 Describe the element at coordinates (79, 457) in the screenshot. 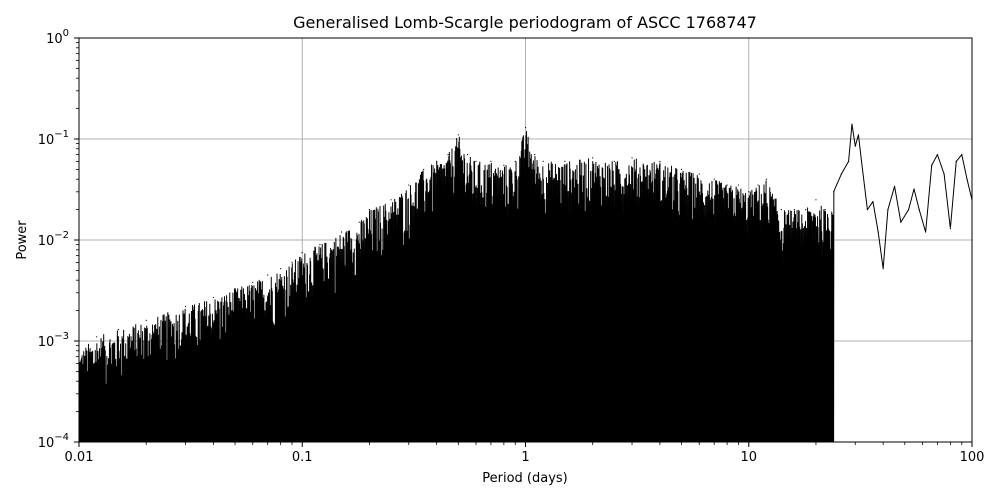

I see `x-tick-label: 0.01` at that location.